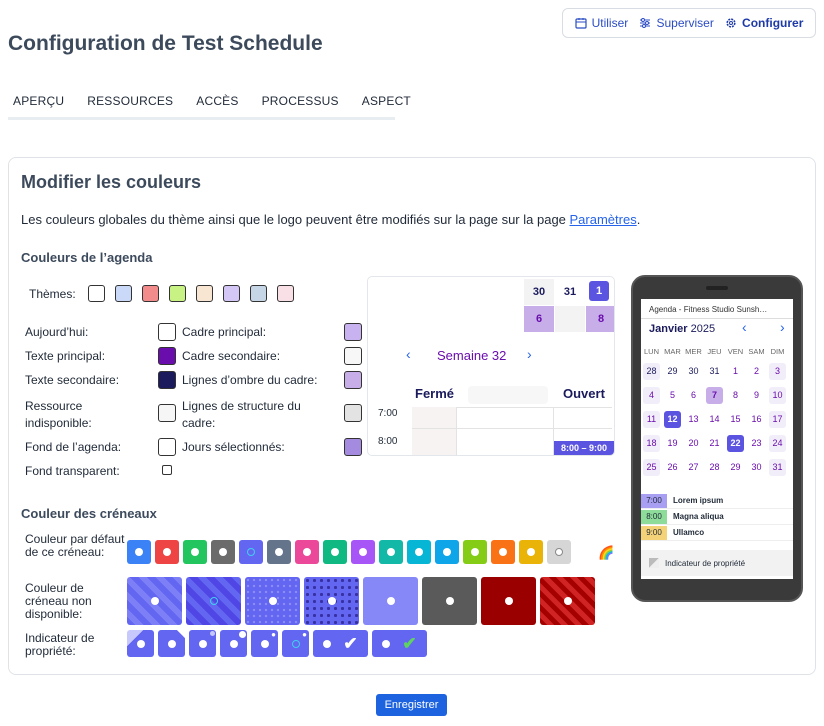 This screenshot has width=824, height=726. What do you see at coordinates (672, 419) in the screenshot?
I see `phone-day: 12` at bounding box center [672, 419].